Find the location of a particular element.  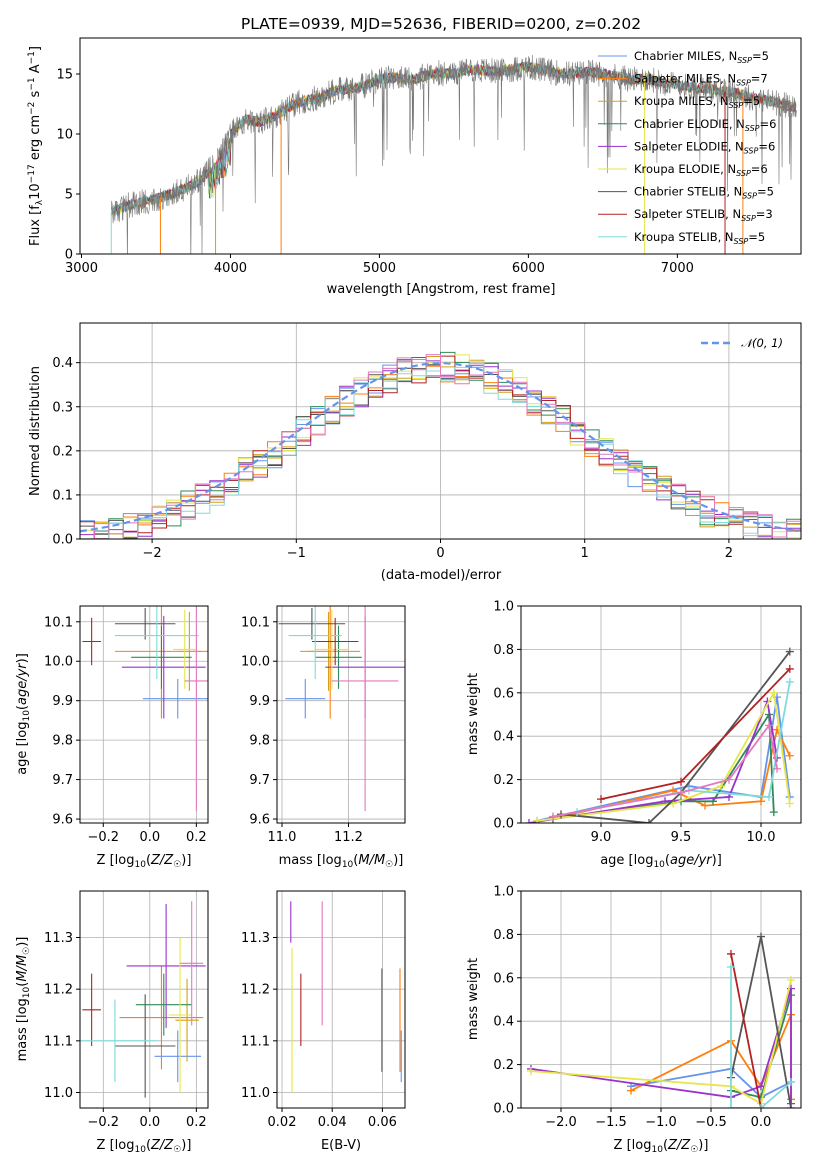

age-vs-z-xlabel: Z [log10(Z/Z☉)] is located at coordinates (144, 861).